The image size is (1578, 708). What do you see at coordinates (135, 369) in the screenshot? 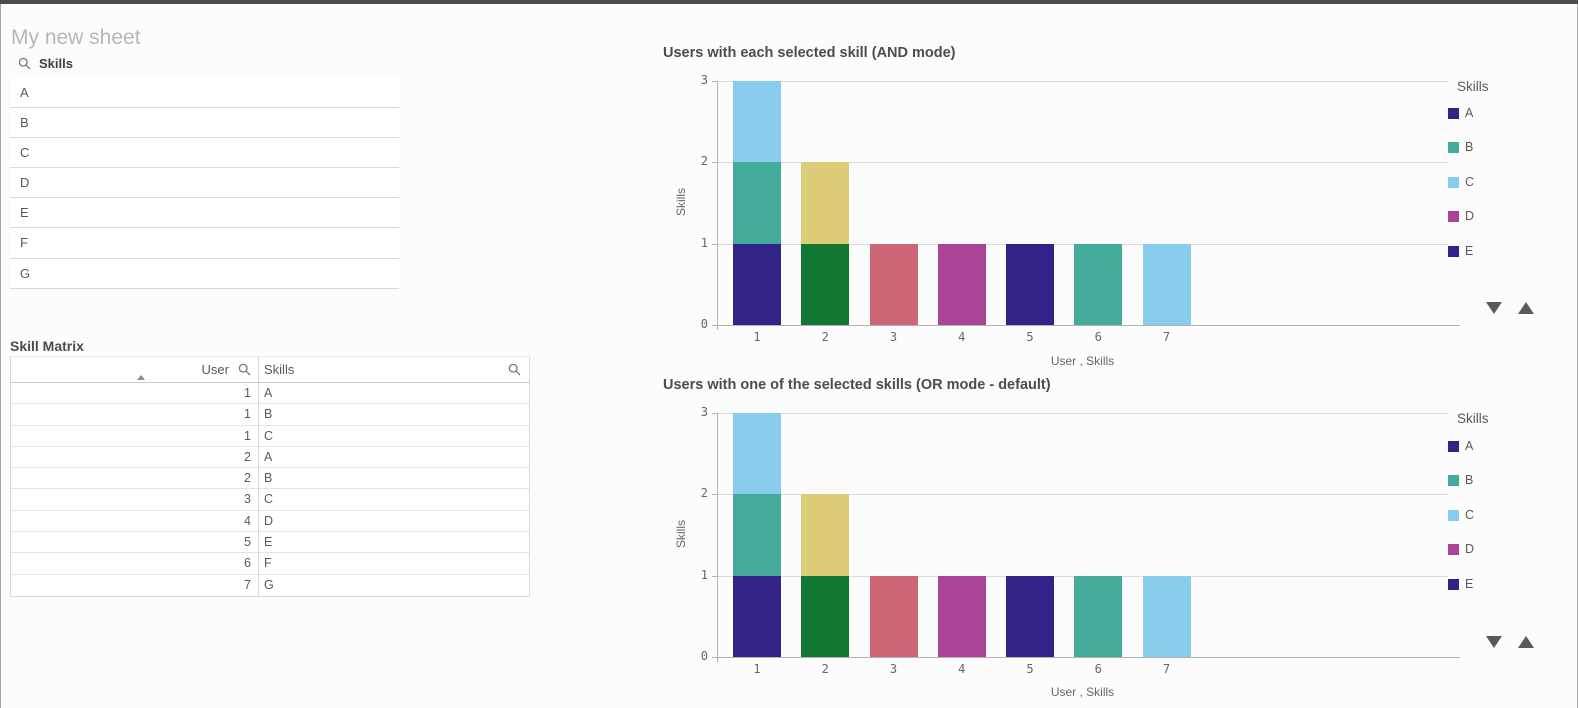
I see `column-header-user: User` at bounding box center [135, 369].